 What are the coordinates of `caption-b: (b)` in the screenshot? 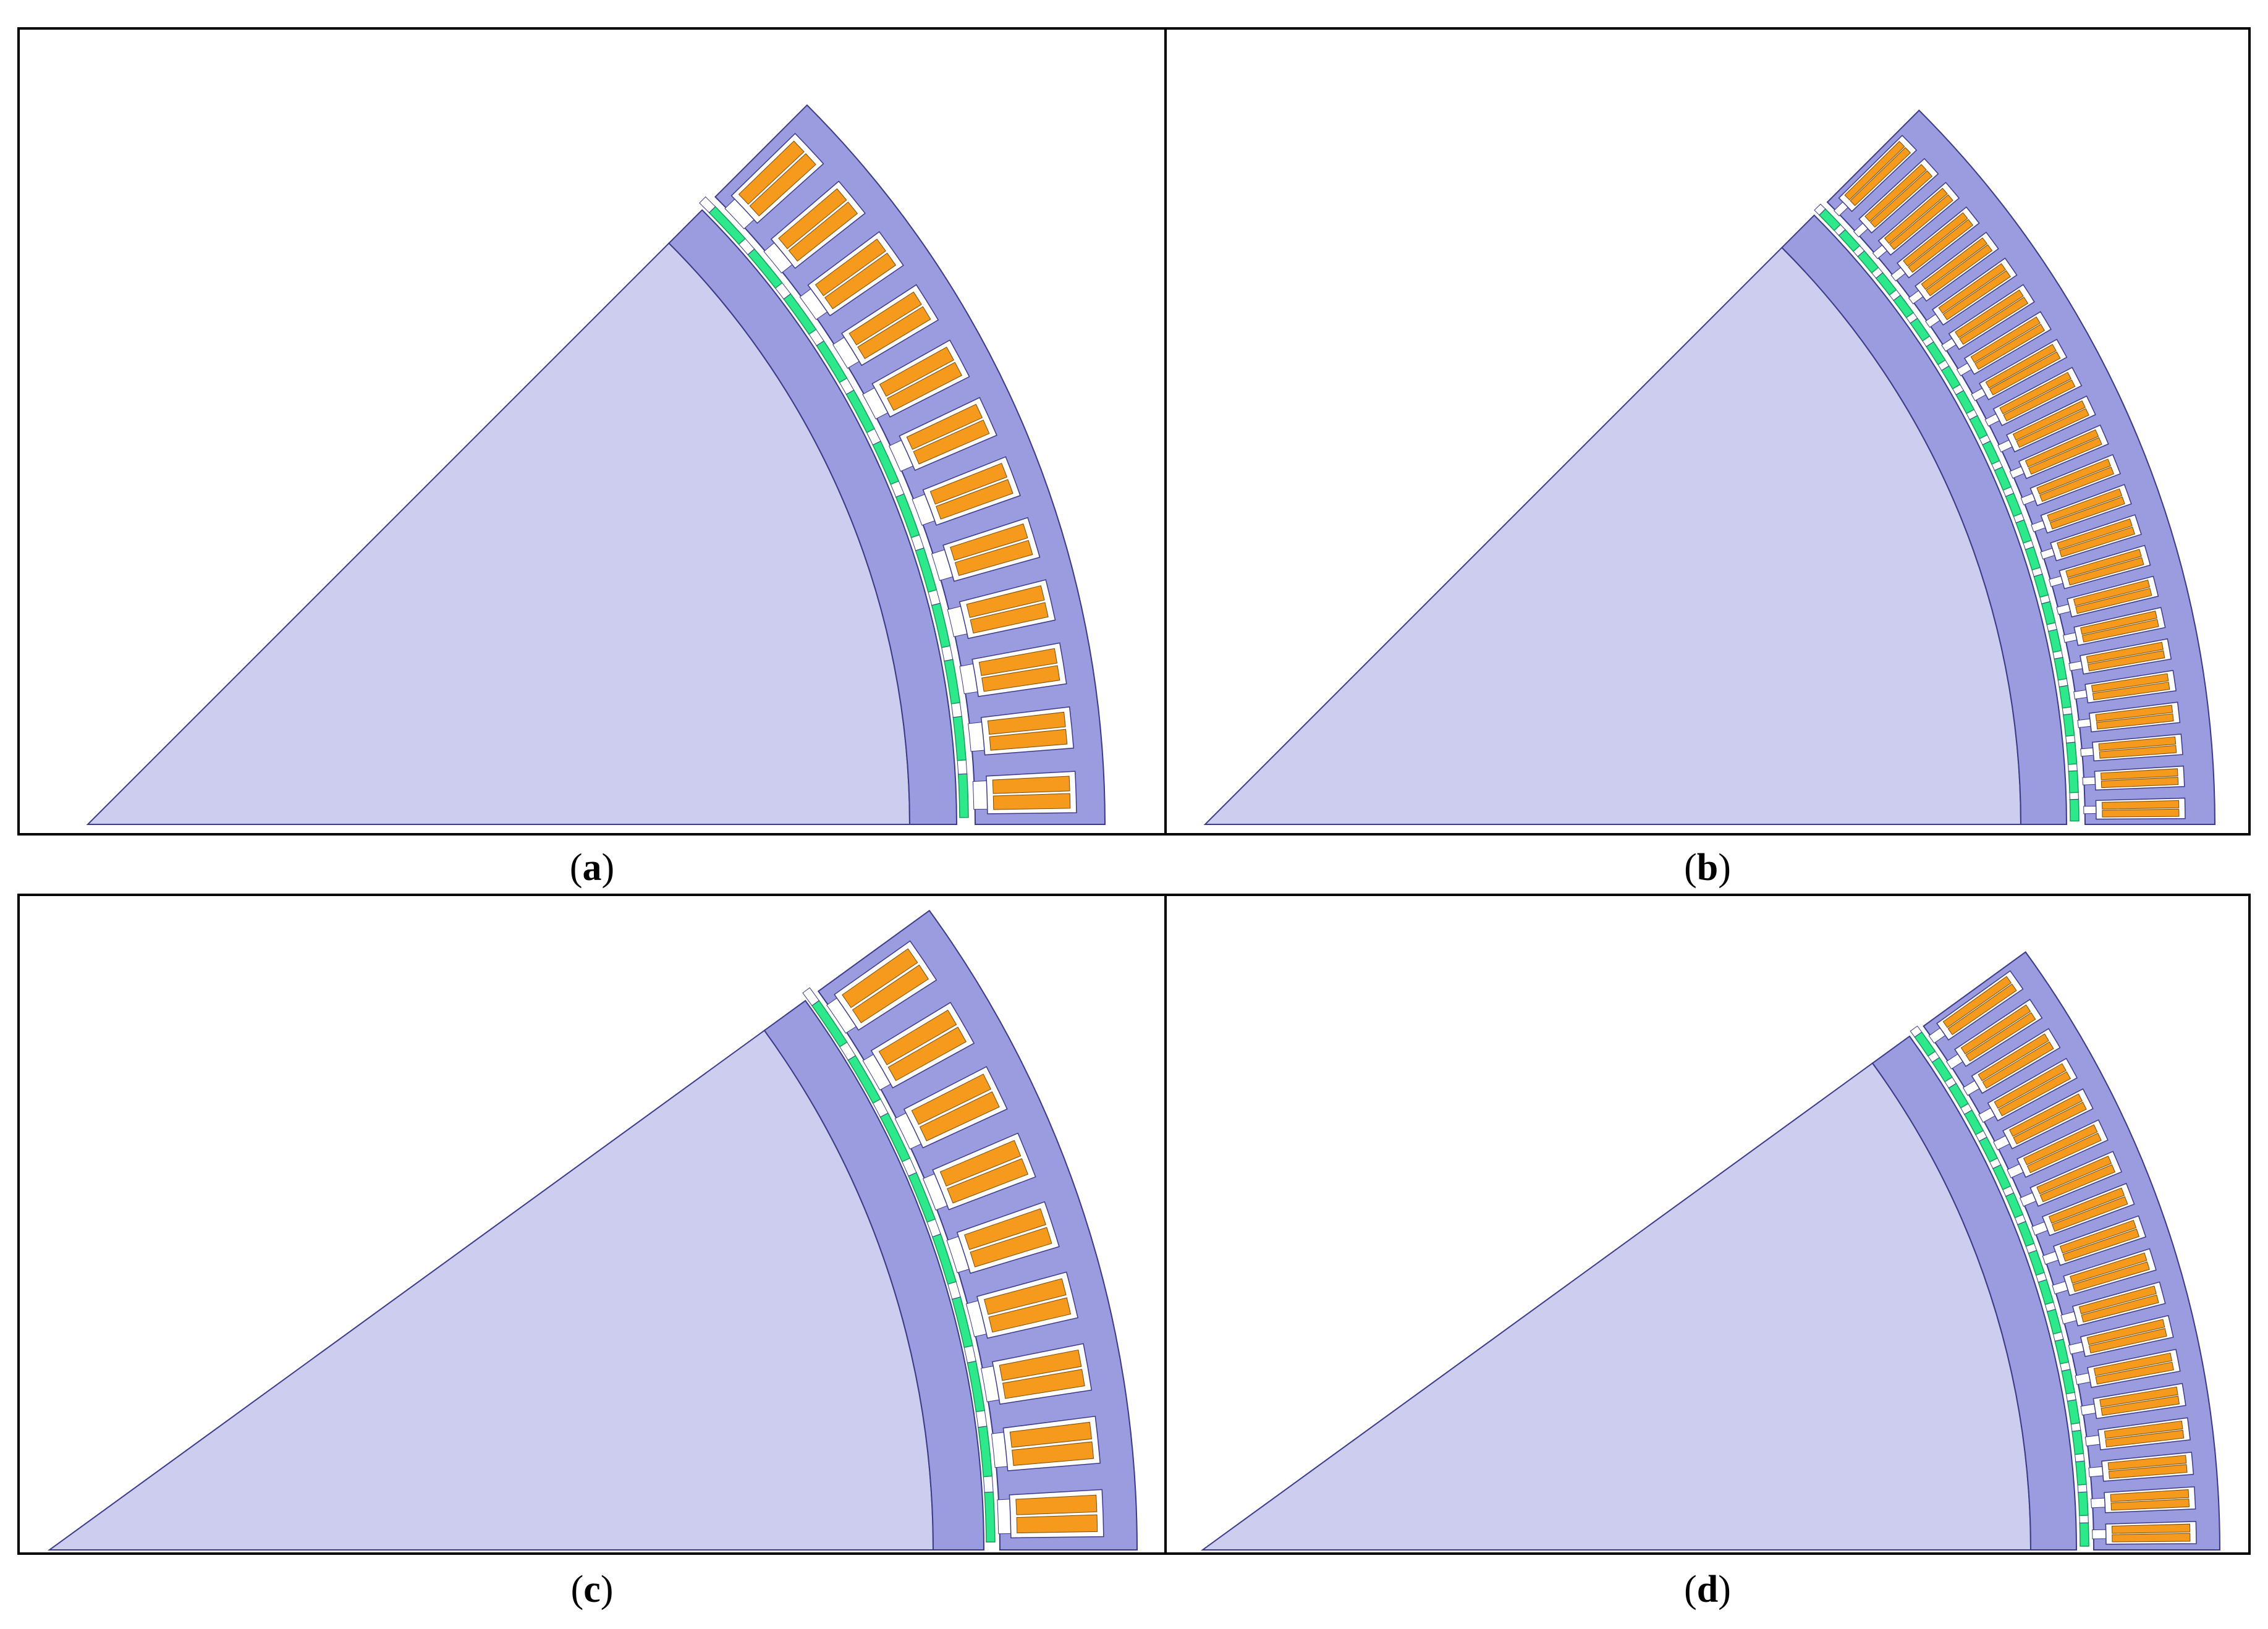 It's located at (1707, 868).